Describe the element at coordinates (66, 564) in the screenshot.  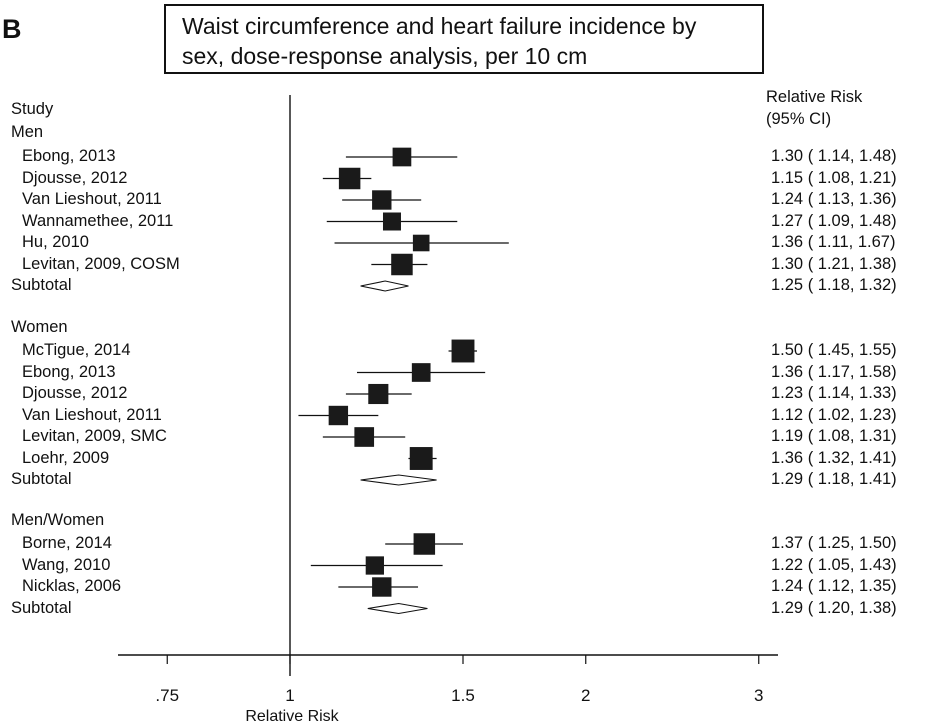
I see `study-label: Wang, 2010` at that location.